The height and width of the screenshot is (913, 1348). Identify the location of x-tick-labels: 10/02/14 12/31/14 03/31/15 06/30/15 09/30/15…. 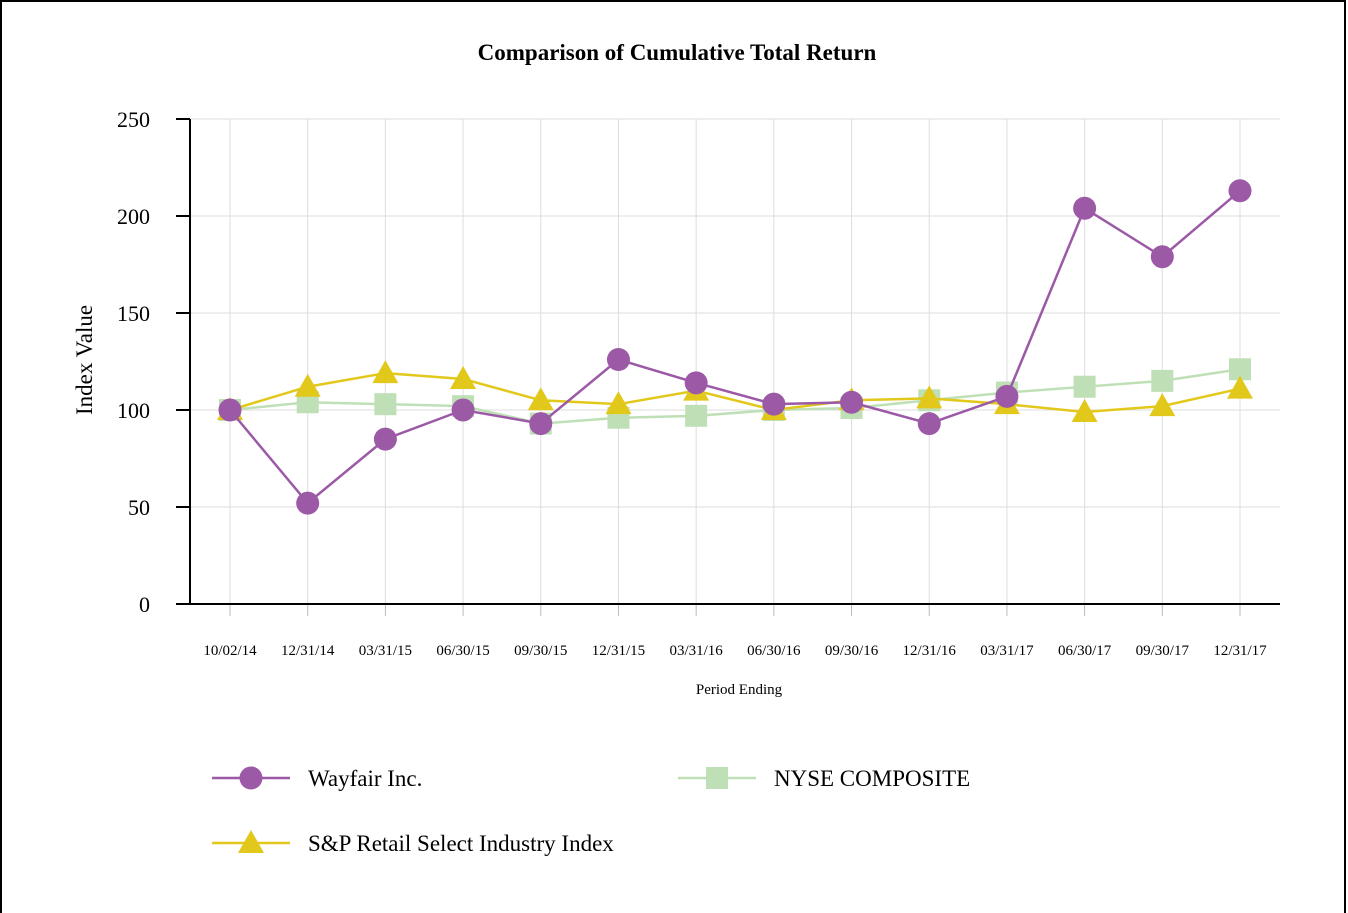
(735, 651).